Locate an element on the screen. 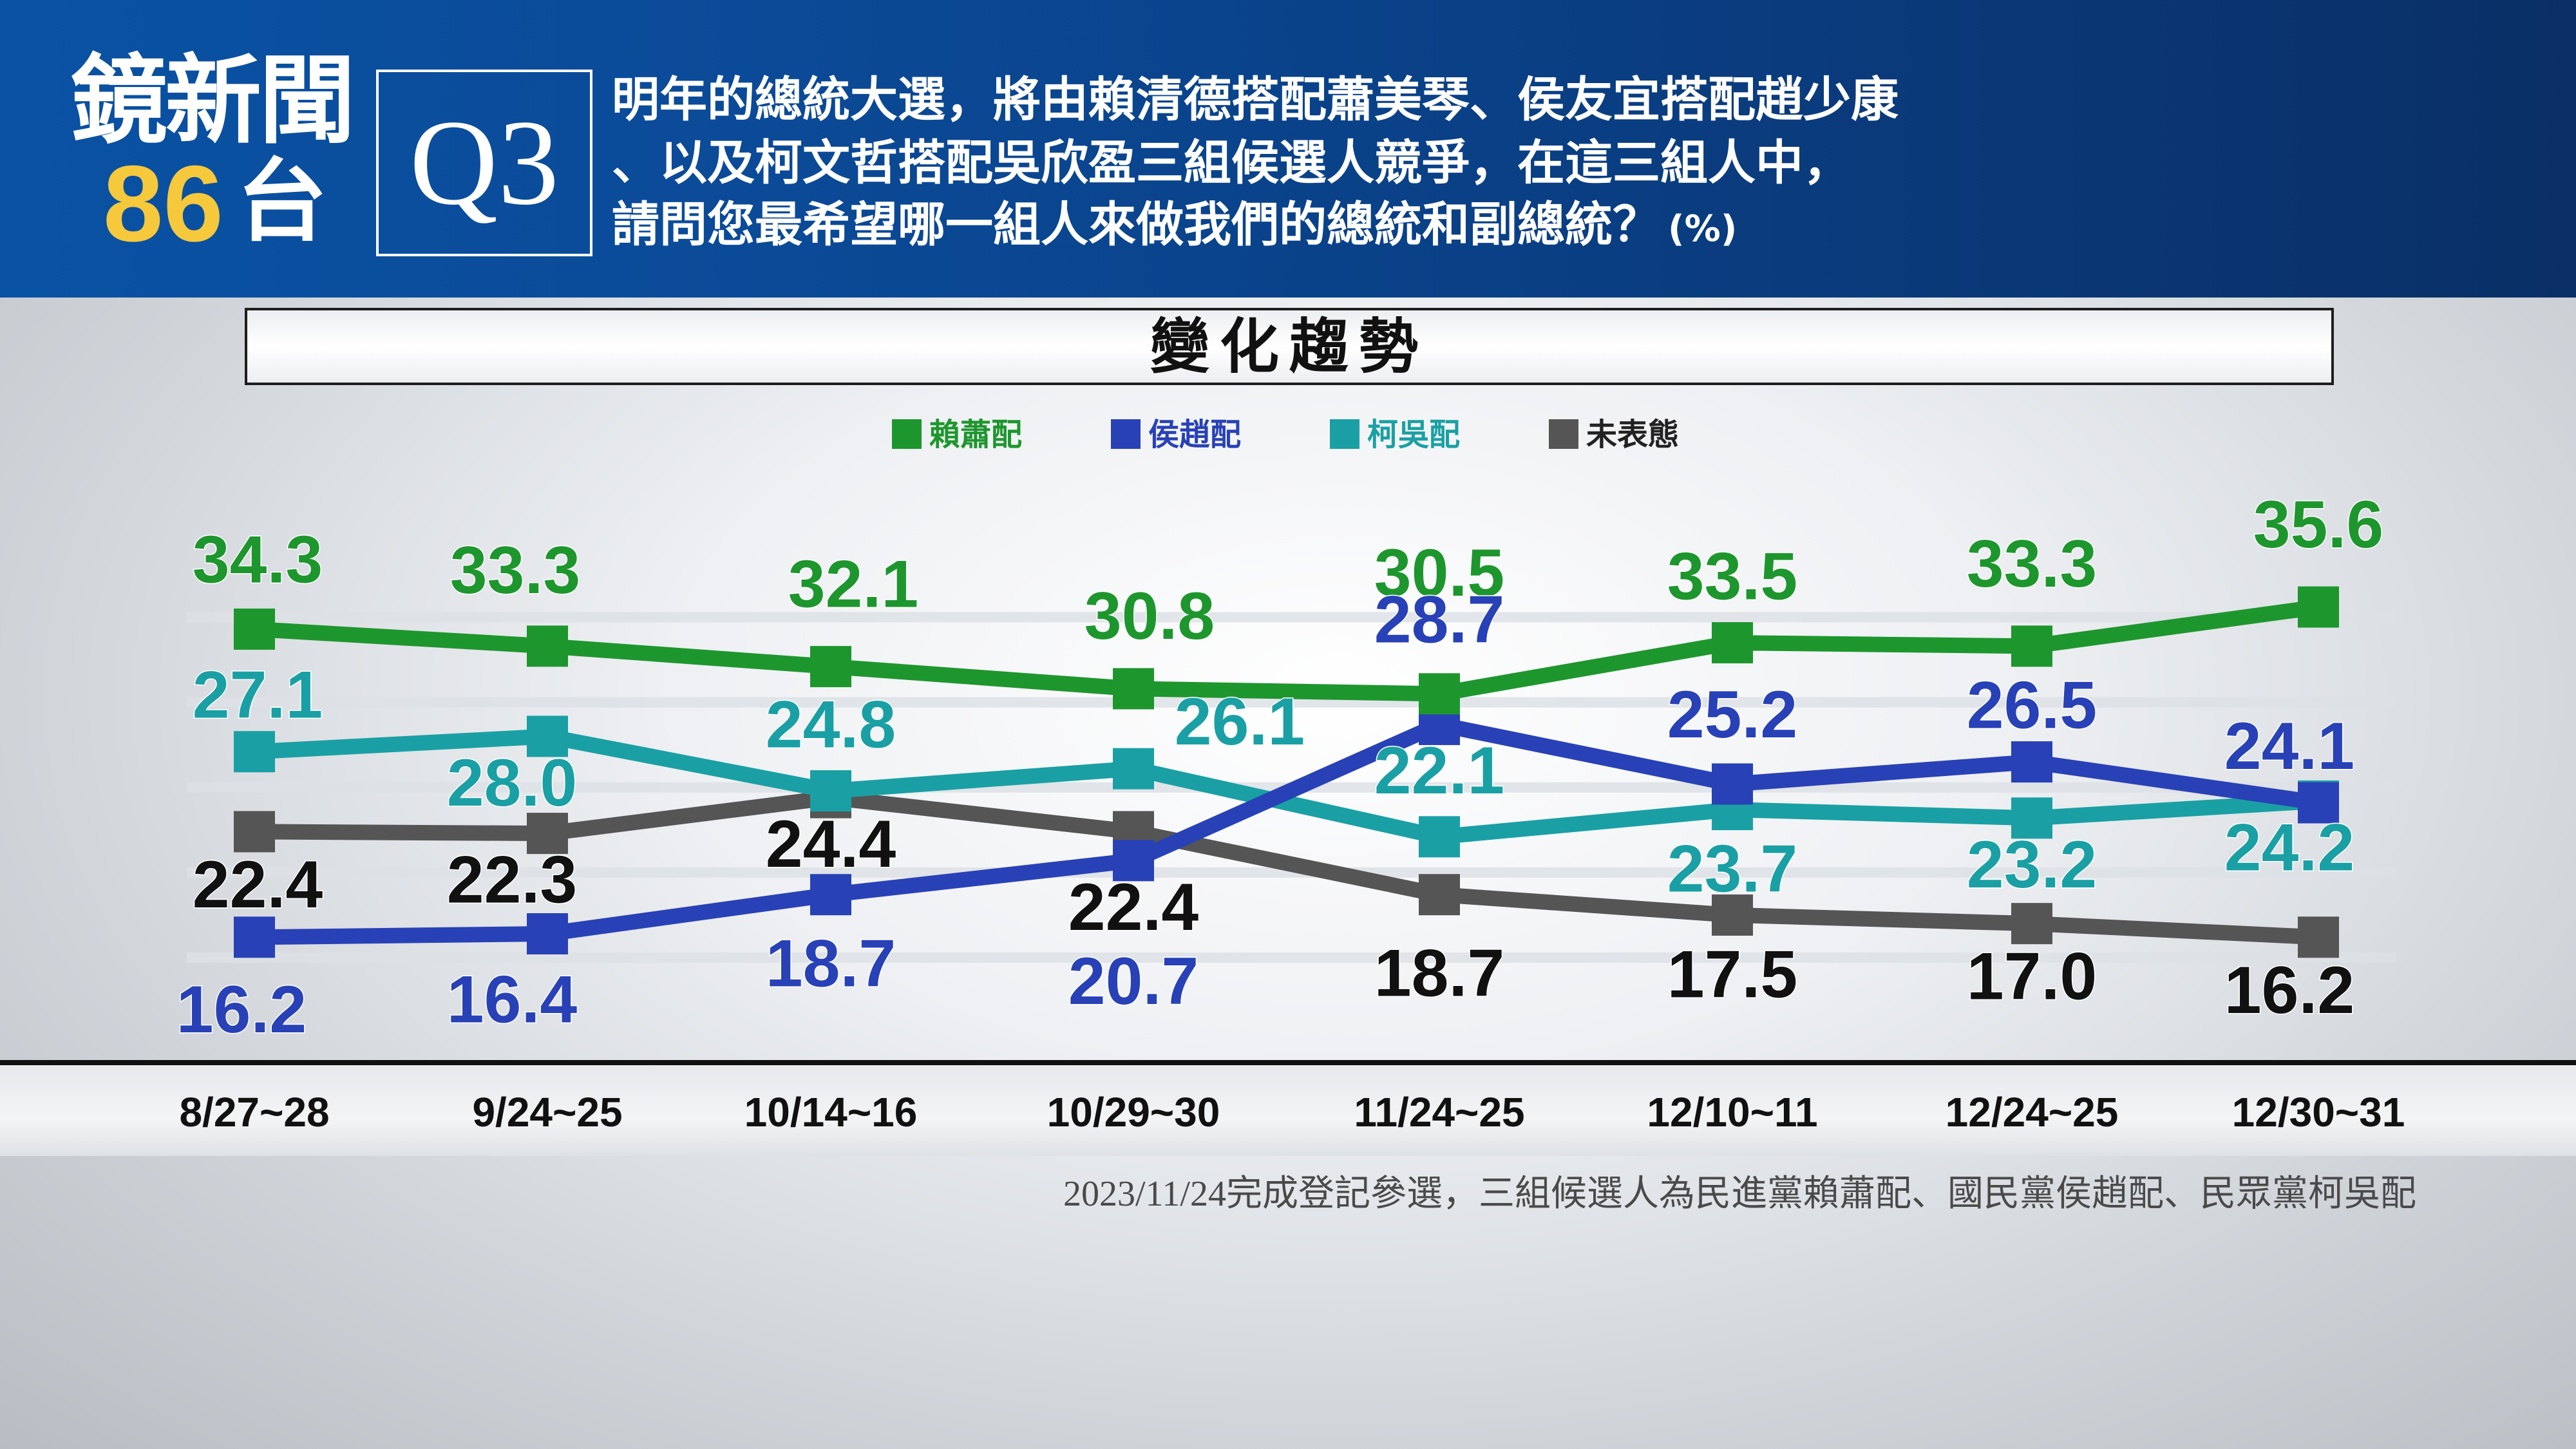 This screenshot has height=1449, width=2576. question-id-box: Q3 is located at coordinates (484, 163).